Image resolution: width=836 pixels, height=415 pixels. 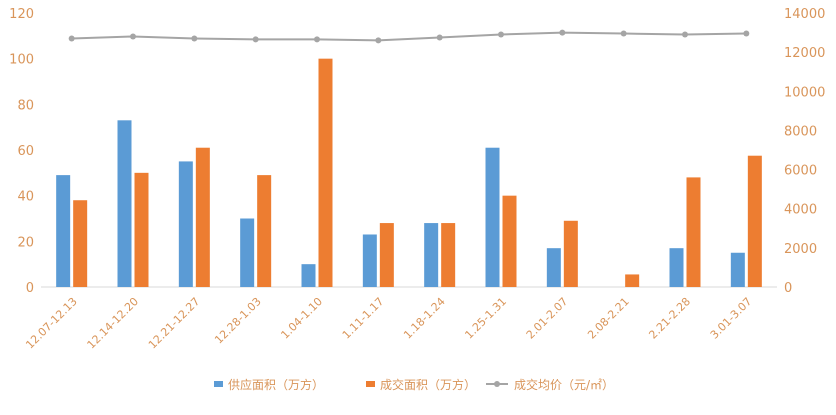 I want to click on legend-label: 成交均价（元/㎡）, so click(x=564, y=384).